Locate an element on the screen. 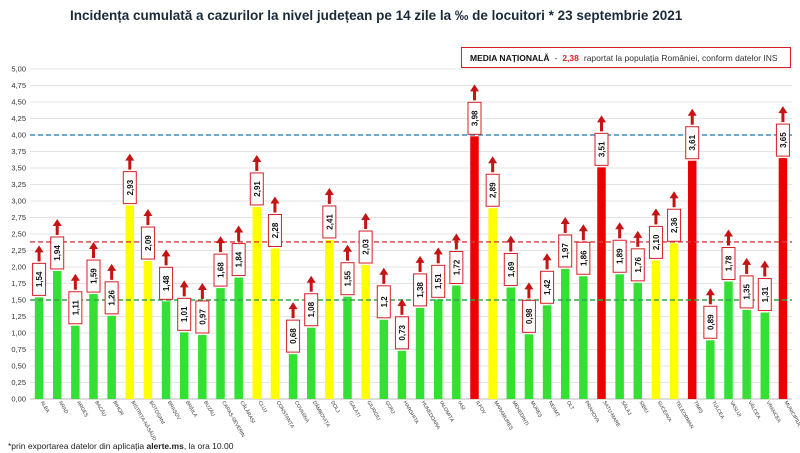  category-label: VASLUI is located at coordinates (735, 409).